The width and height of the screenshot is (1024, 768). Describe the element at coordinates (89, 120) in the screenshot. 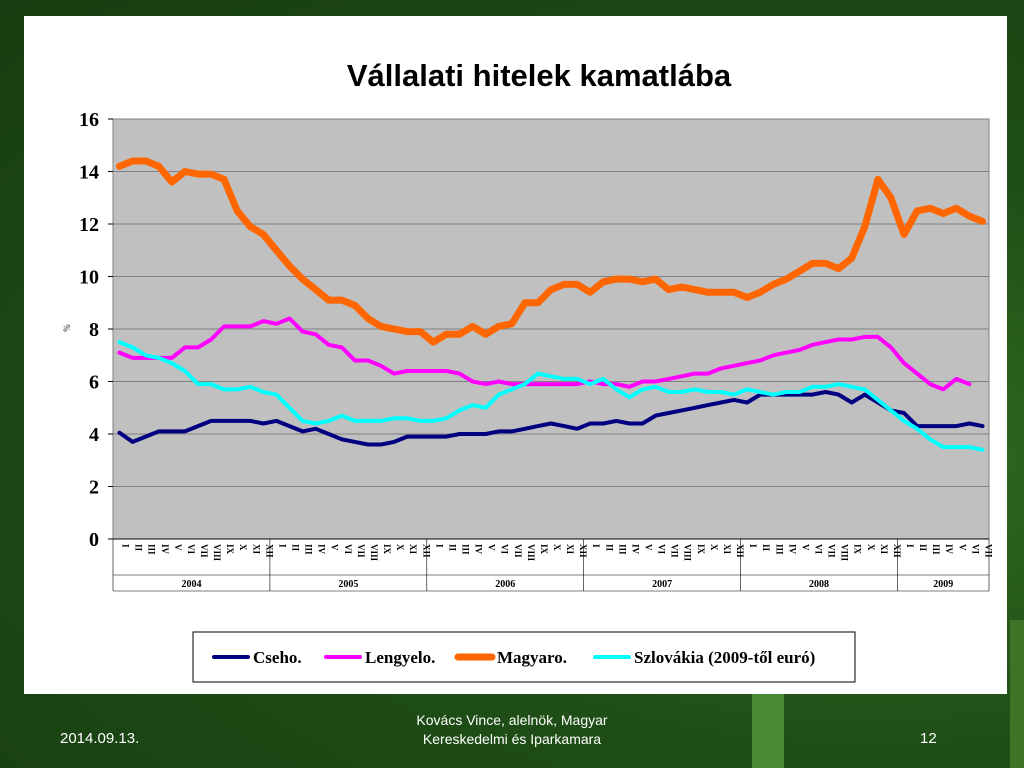

I see `y-tick-label: 16` at that location.